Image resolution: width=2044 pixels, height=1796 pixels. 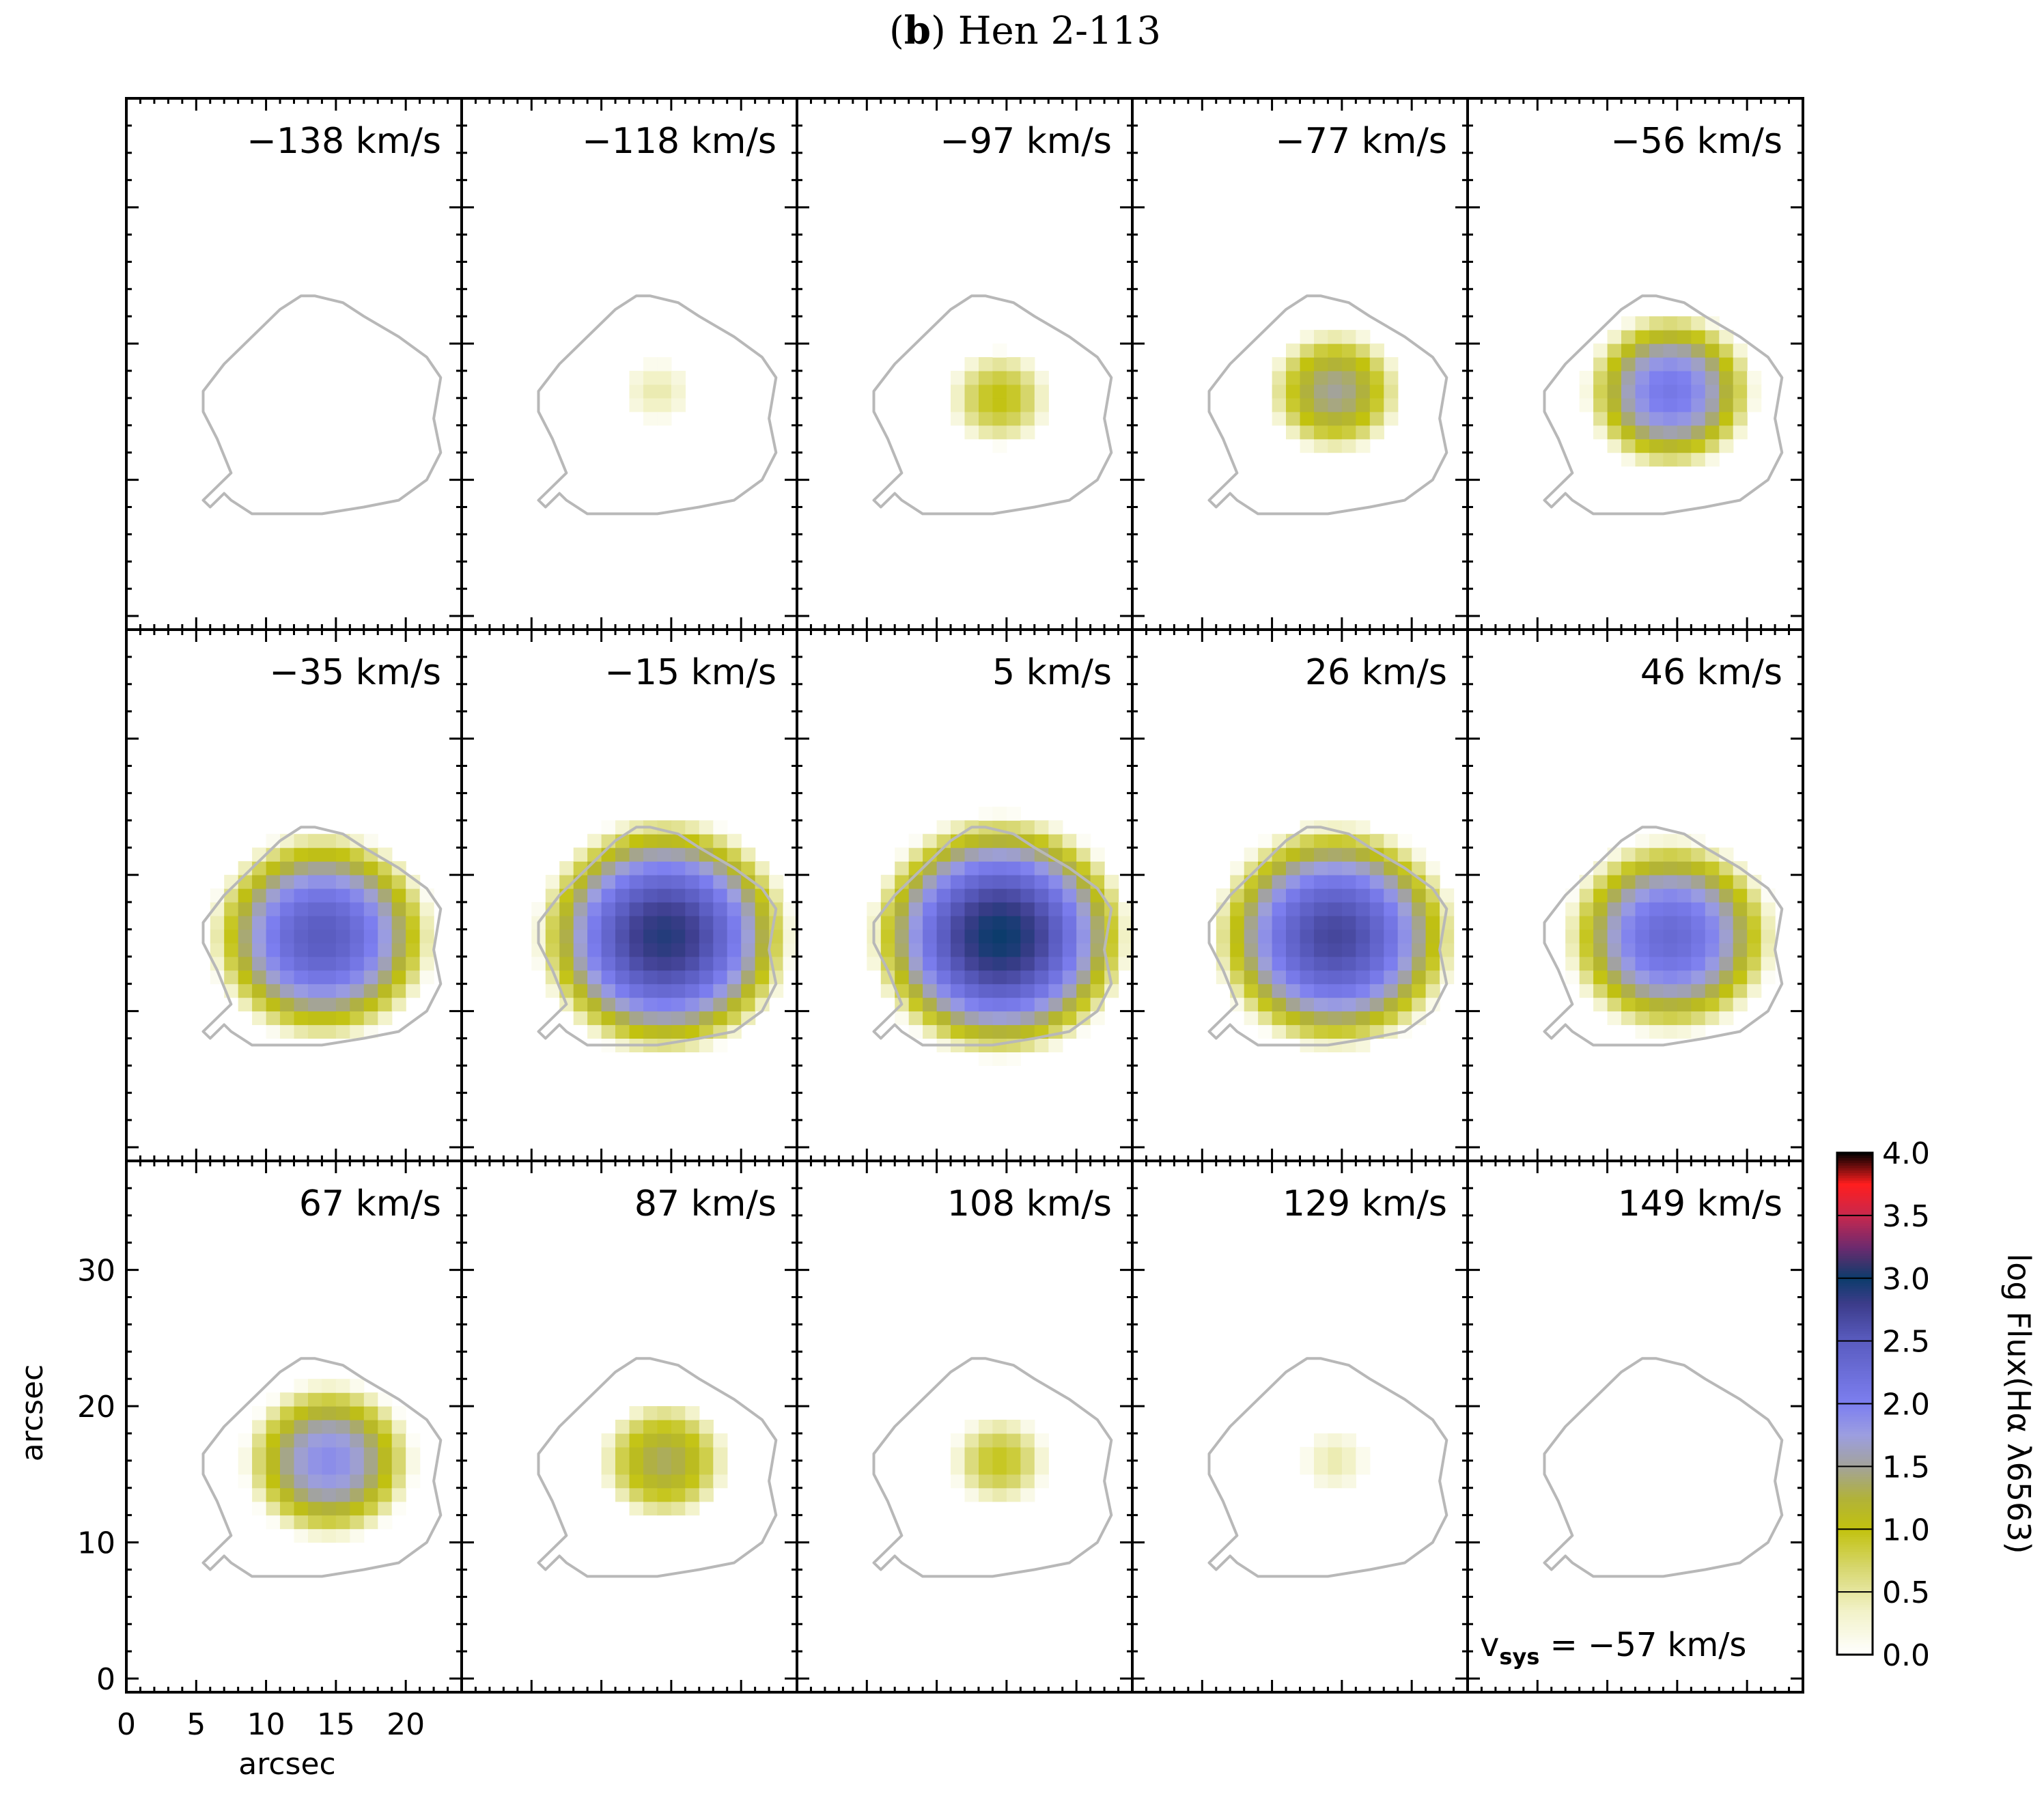 I want to click on nebula-contour, so click(x=657, y=1467).